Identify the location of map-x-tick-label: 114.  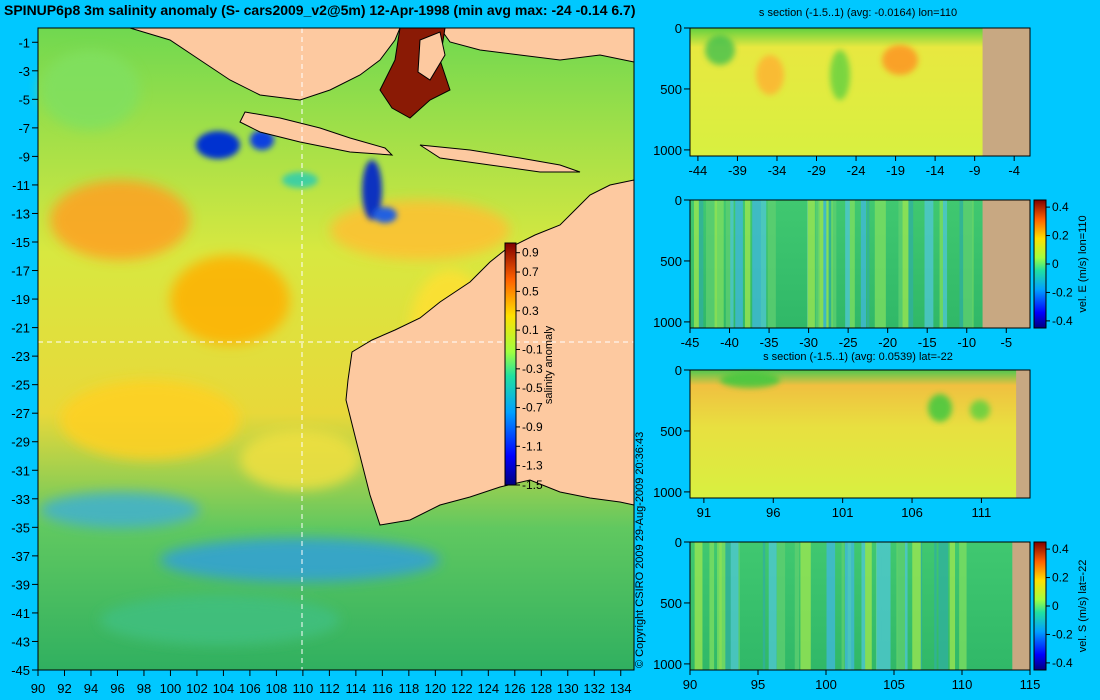
(355, 688).